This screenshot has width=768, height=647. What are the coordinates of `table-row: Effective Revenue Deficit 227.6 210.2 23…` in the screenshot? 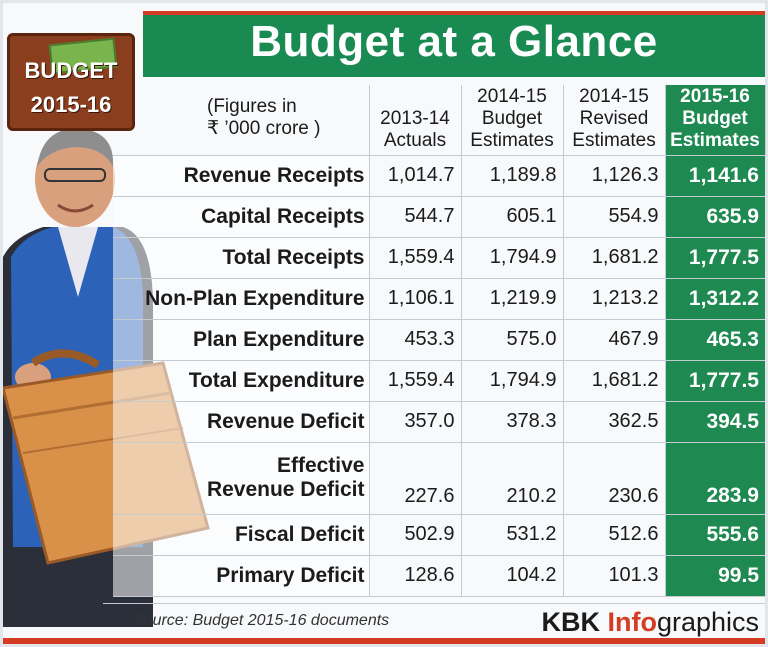 It's located at (439, 478).